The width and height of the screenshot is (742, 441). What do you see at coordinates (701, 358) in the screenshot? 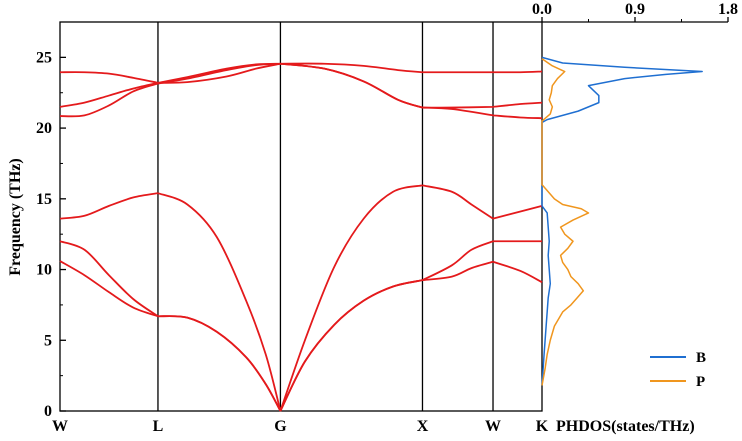
I see `legend-label-b: B` at bounding box center [701, 358].